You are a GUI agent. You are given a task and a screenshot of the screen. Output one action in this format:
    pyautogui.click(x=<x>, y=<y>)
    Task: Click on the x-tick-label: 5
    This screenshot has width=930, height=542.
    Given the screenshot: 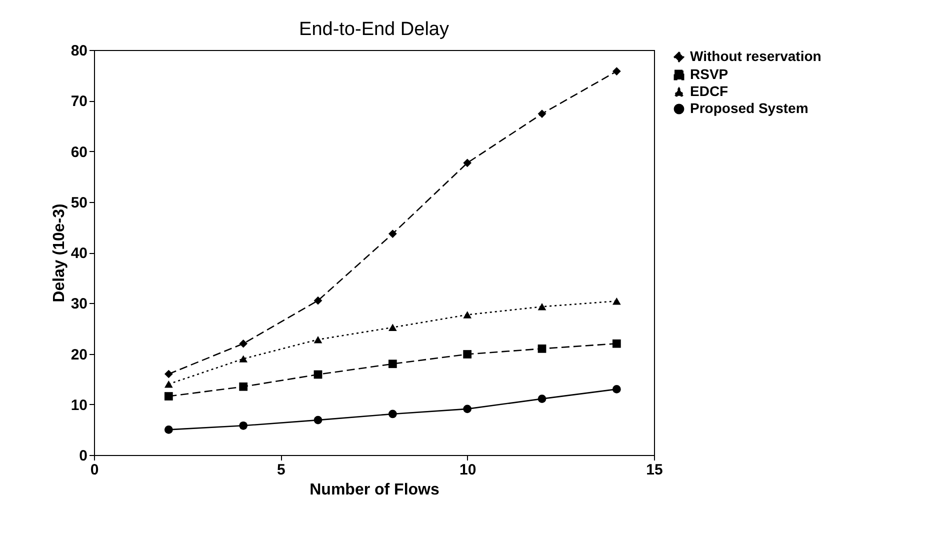 What is the action you would take?
    pyautogui.click(x=281, y=470)
    